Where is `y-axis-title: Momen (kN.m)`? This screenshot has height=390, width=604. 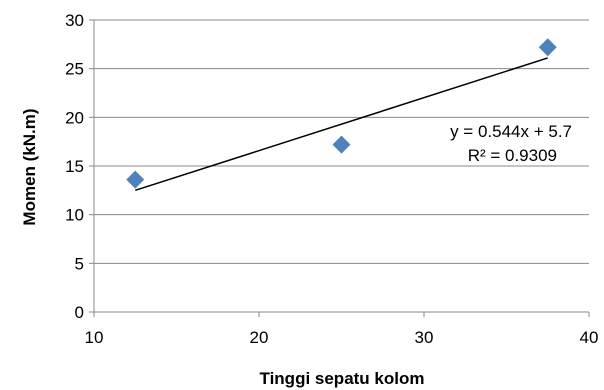 y-axis-title: Momen (kN.m) is located at coordinates (29, 166).